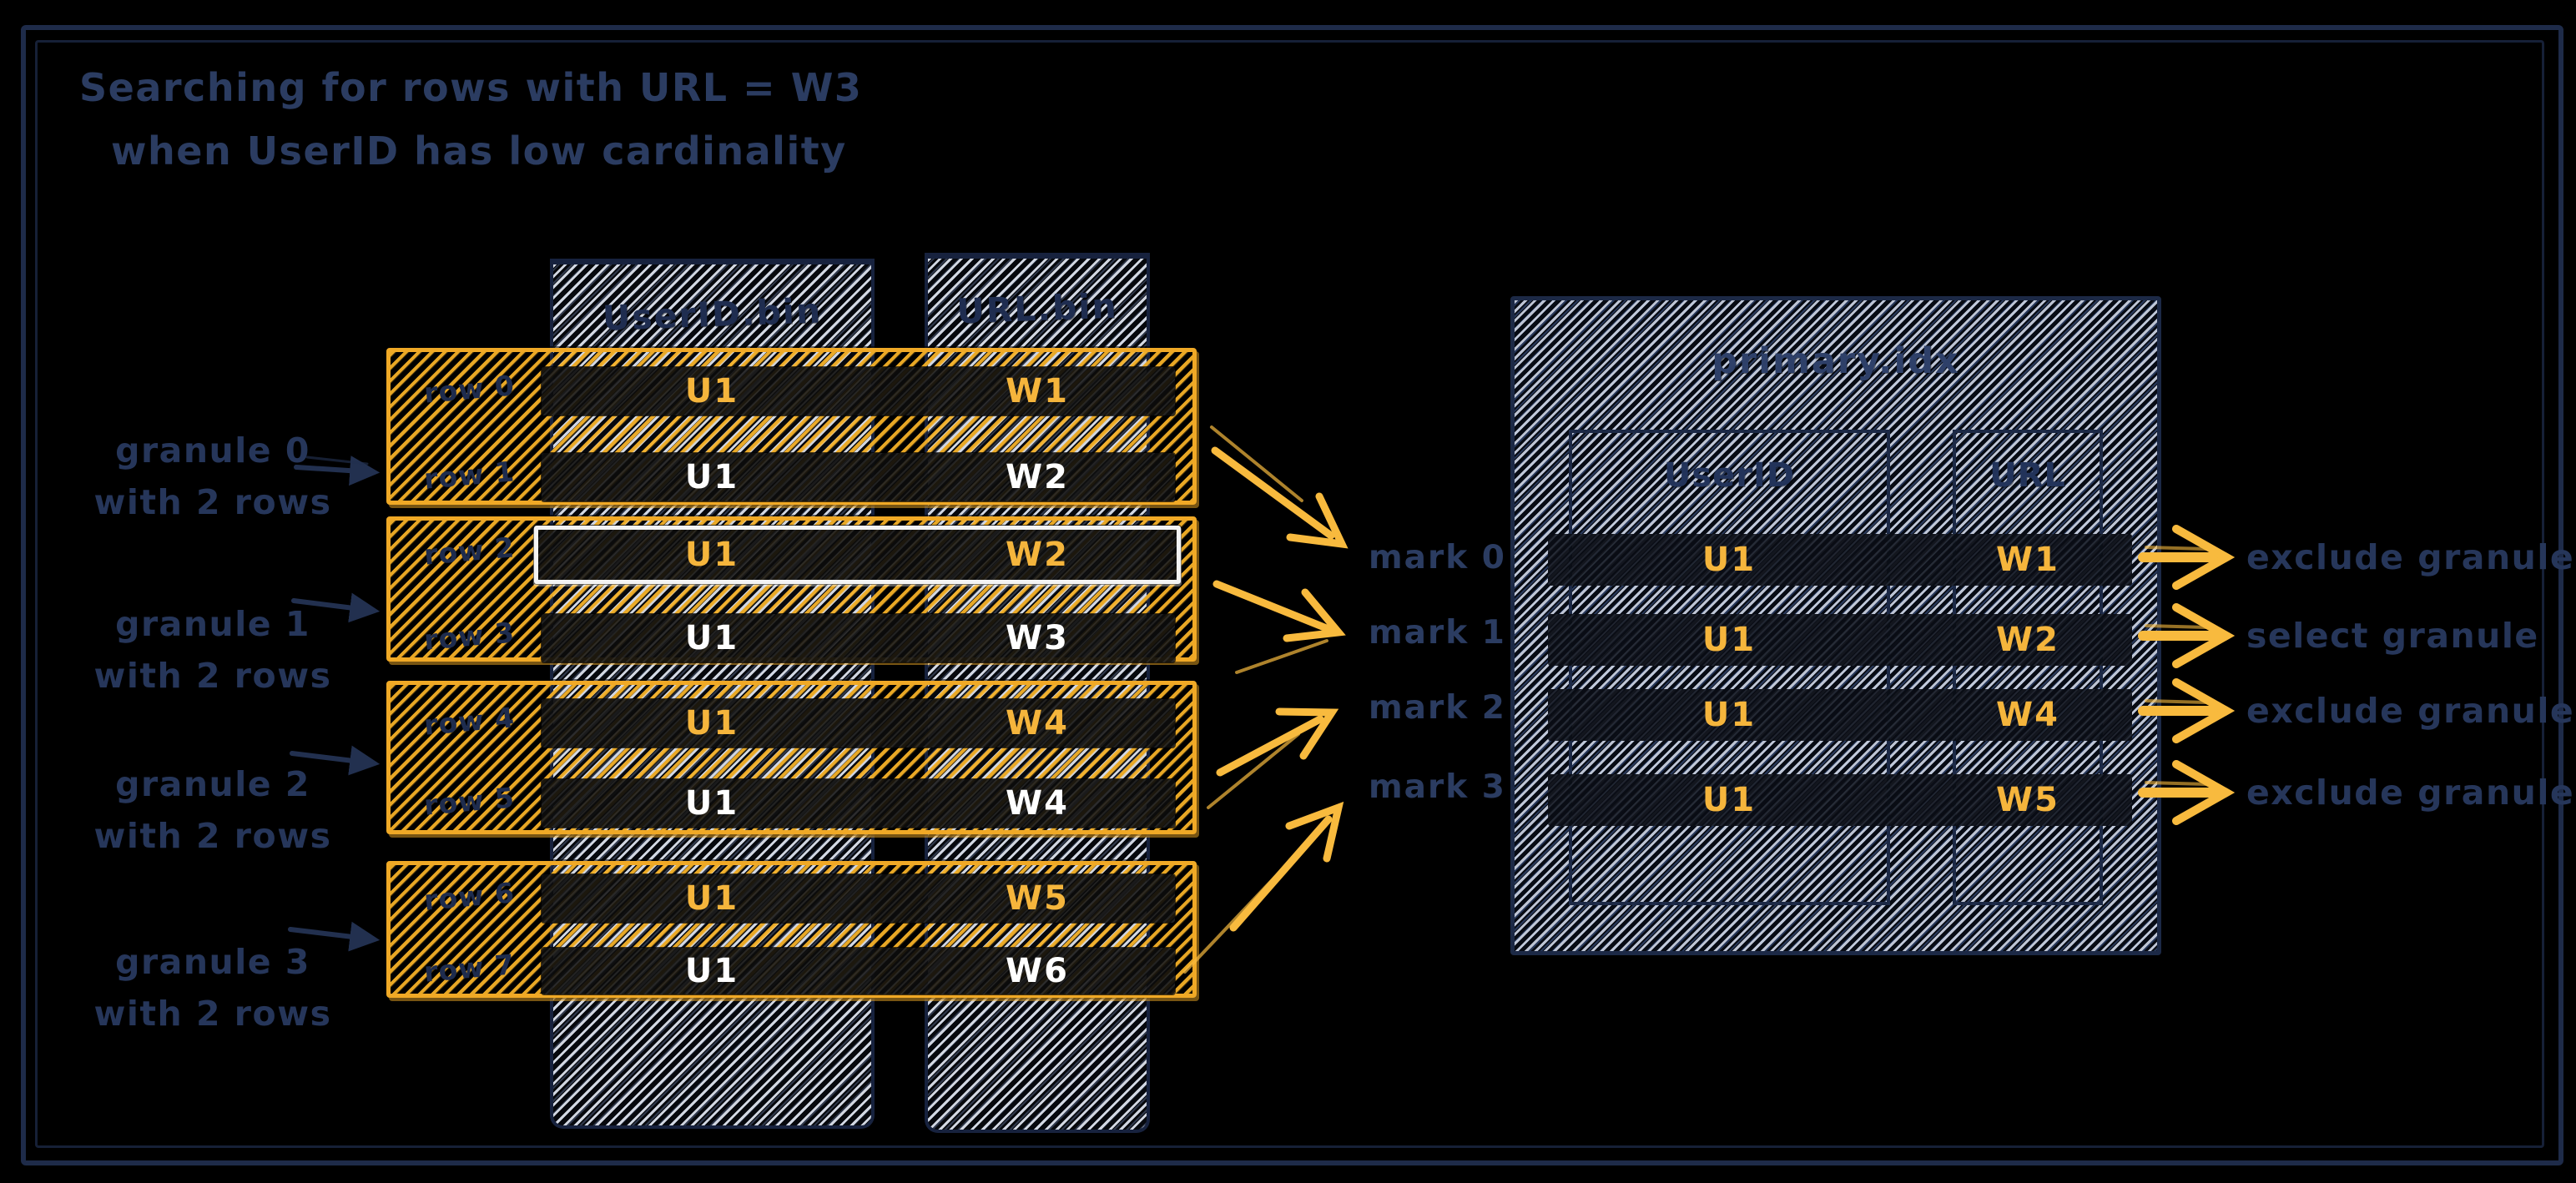 This screenshot has height=1183, width=2576. What do you see at coordinates (2027, 715) in the screenshot?
I see `idx-cell-url: W4` at bounding box center [2027, 715].